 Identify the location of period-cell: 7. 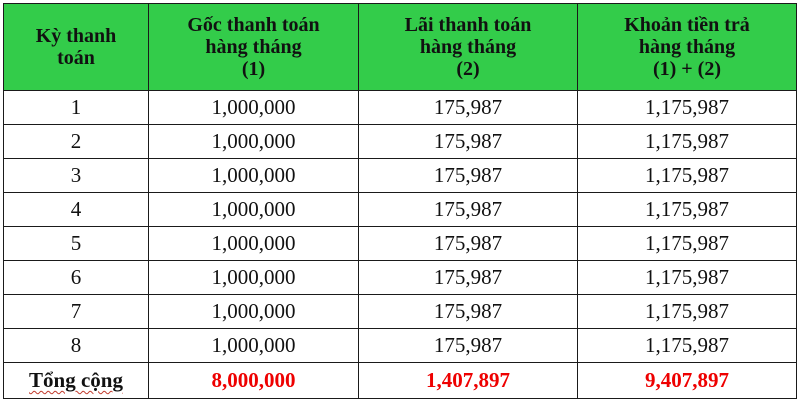
(76, 311).